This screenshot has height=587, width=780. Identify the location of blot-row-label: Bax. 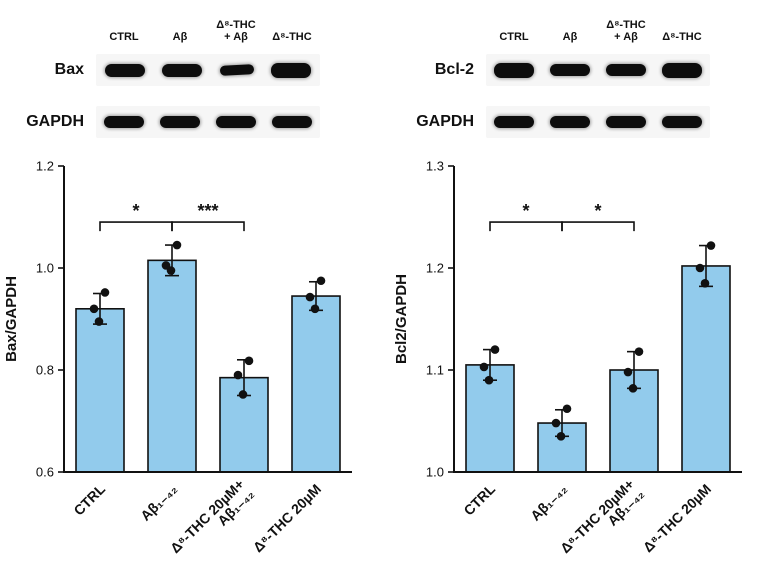
(69, 69).